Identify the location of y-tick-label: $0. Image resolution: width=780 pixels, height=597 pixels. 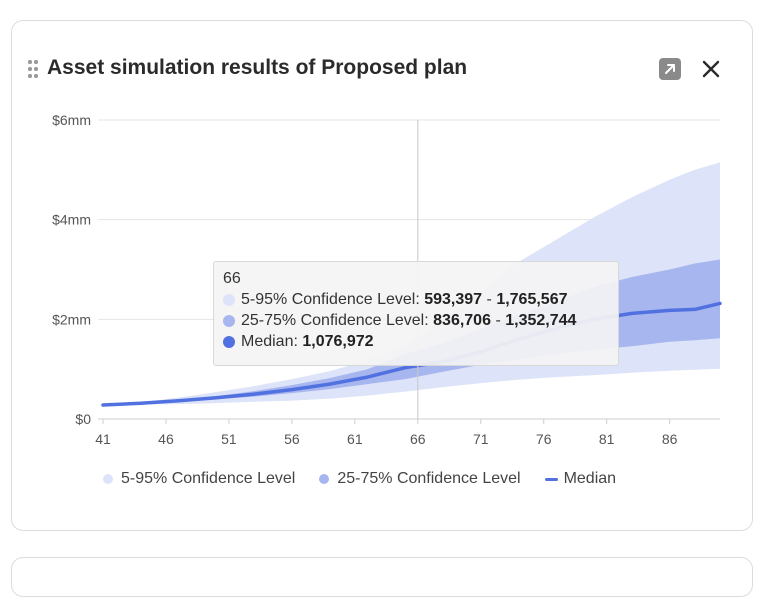
(83, 419).